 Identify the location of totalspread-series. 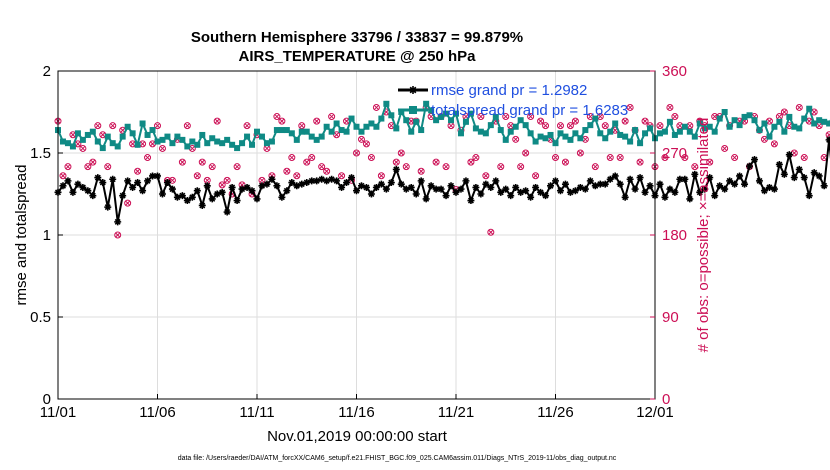
(442, 126).